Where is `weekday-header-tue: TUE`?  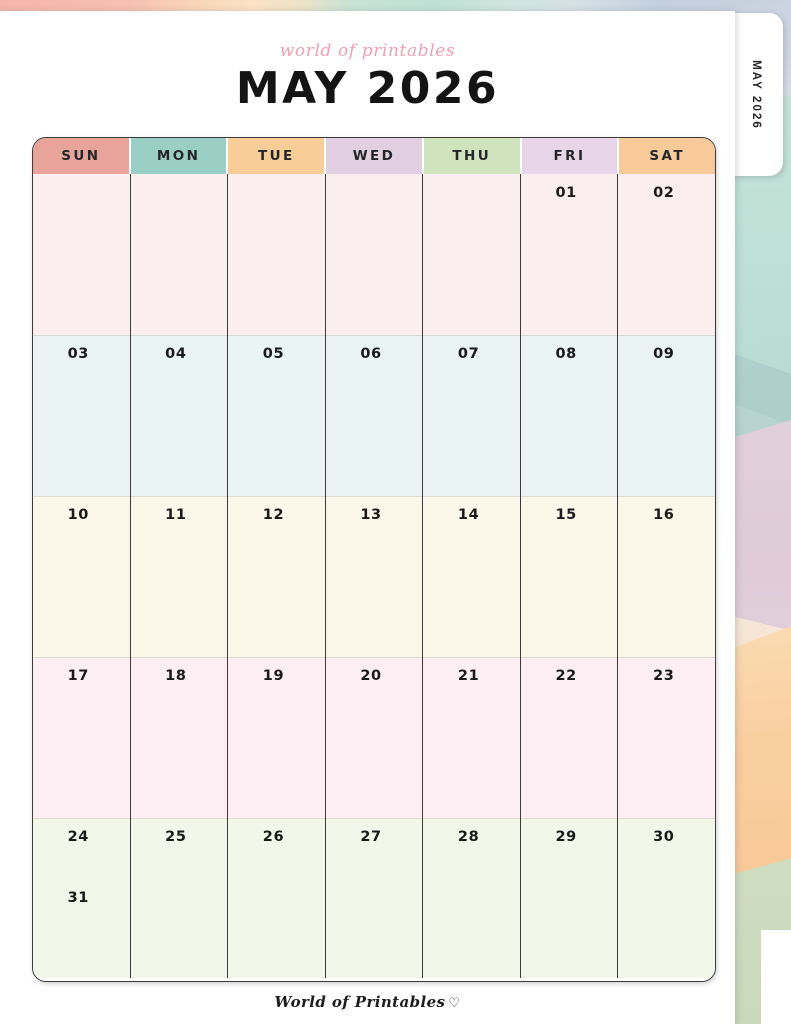 weekday-header-tue: TUE is located at coordinates (277, 156).